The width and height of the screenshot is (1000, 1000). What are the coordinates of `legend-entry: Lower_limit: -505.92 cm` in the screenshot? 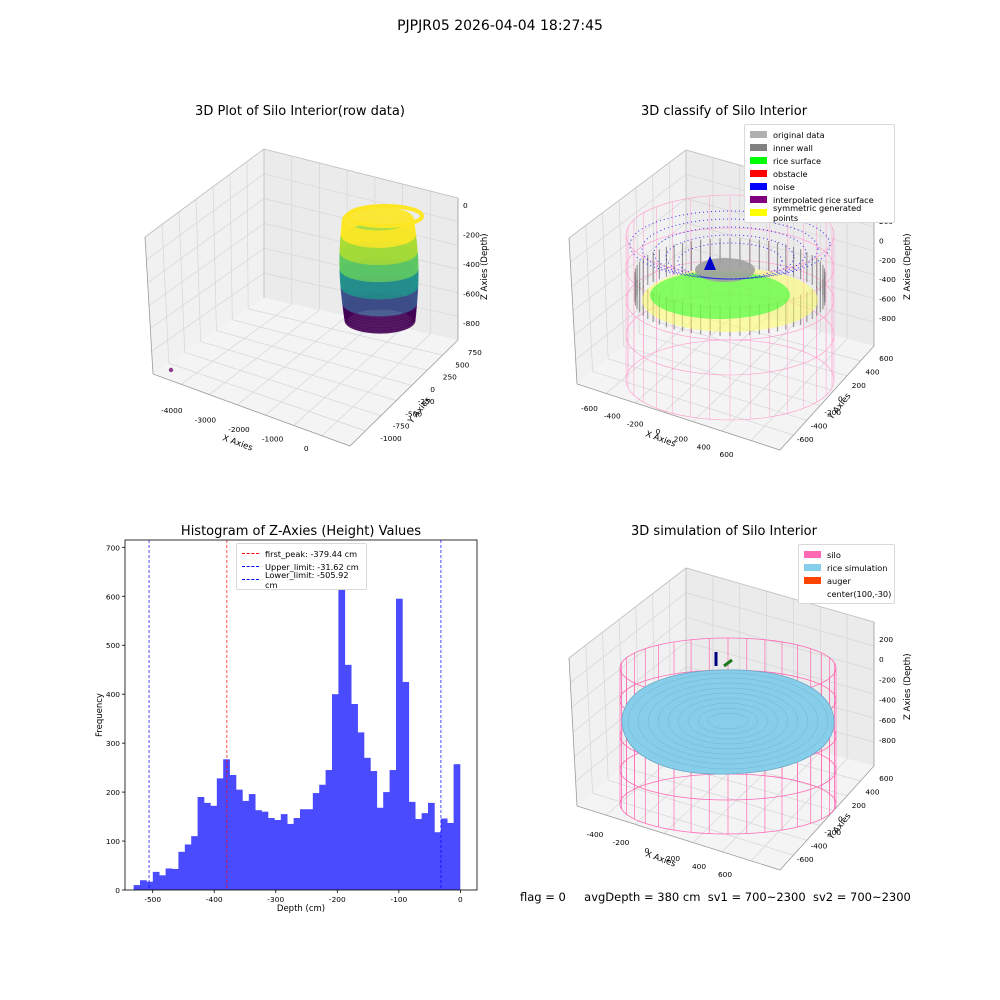 It's located at (301, 580).